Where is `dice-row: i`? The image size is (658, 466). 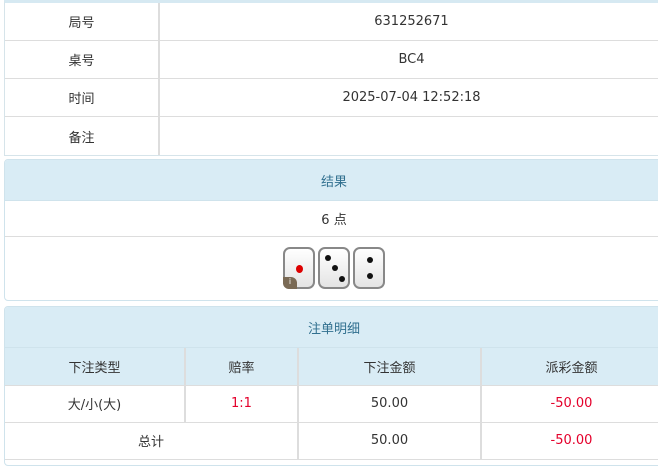 dice-row: i is located at coordinates (331, 268).